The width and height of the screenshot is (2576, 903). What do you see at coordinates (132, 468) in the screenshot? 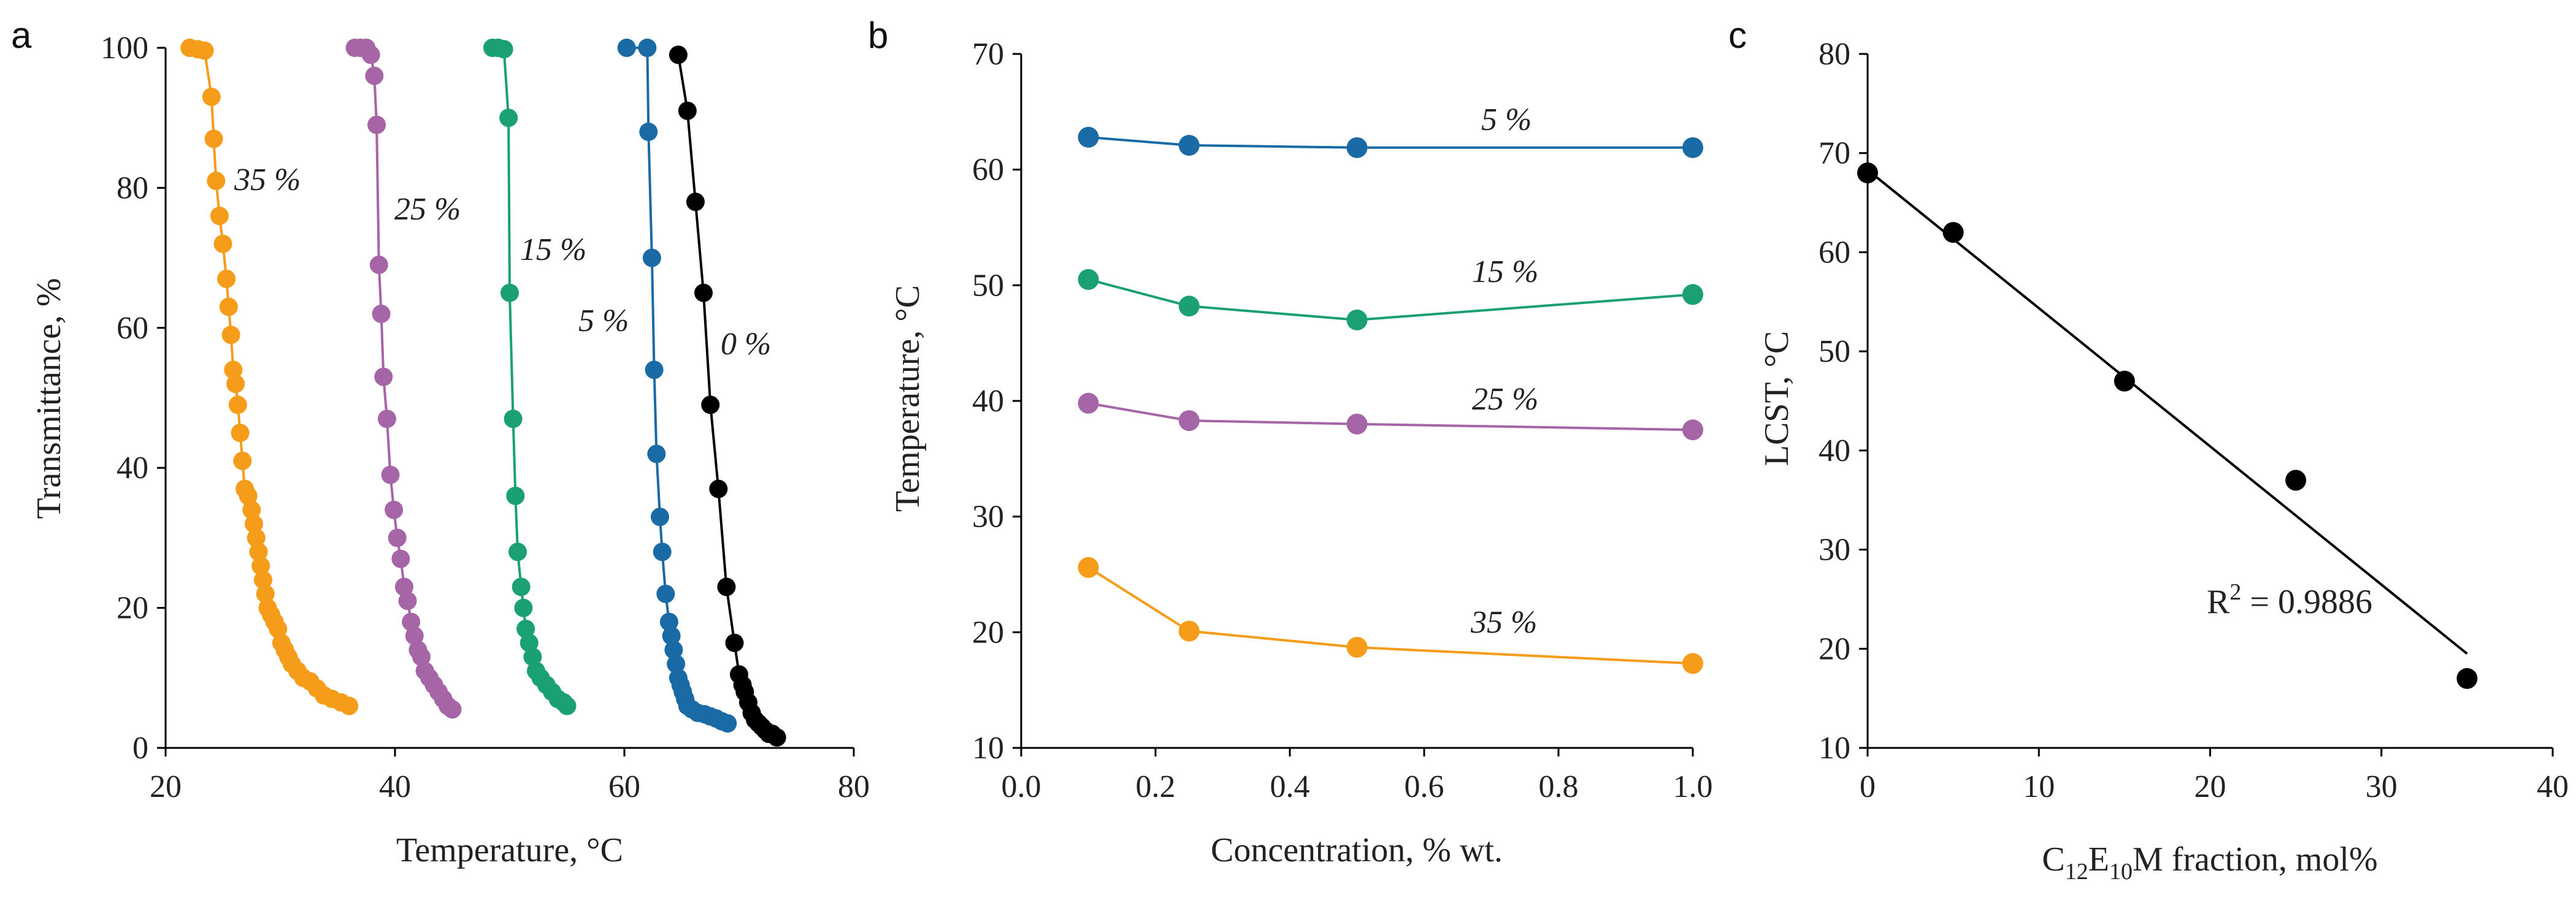
I see `a-y-tick-label: 40` at bounding box center [132, 468].